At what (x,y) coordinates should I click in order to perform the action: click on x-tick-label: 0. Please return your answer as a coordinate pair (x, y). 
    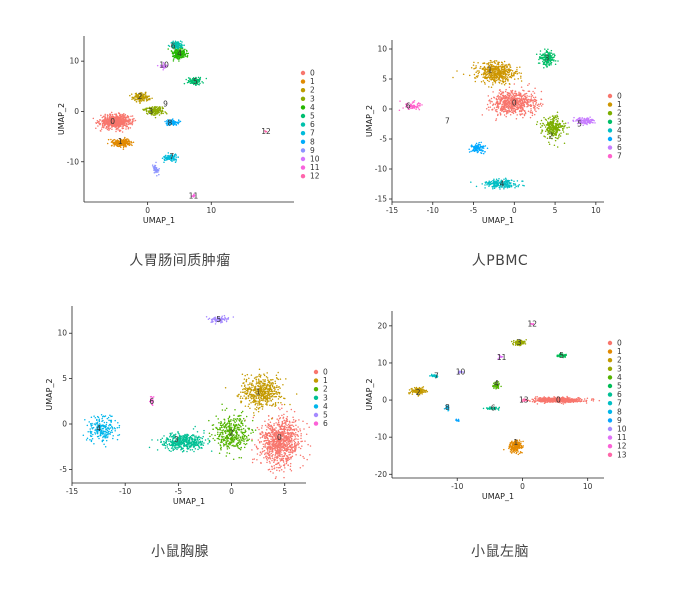
    Looking at the image, I should click on (514, 210).